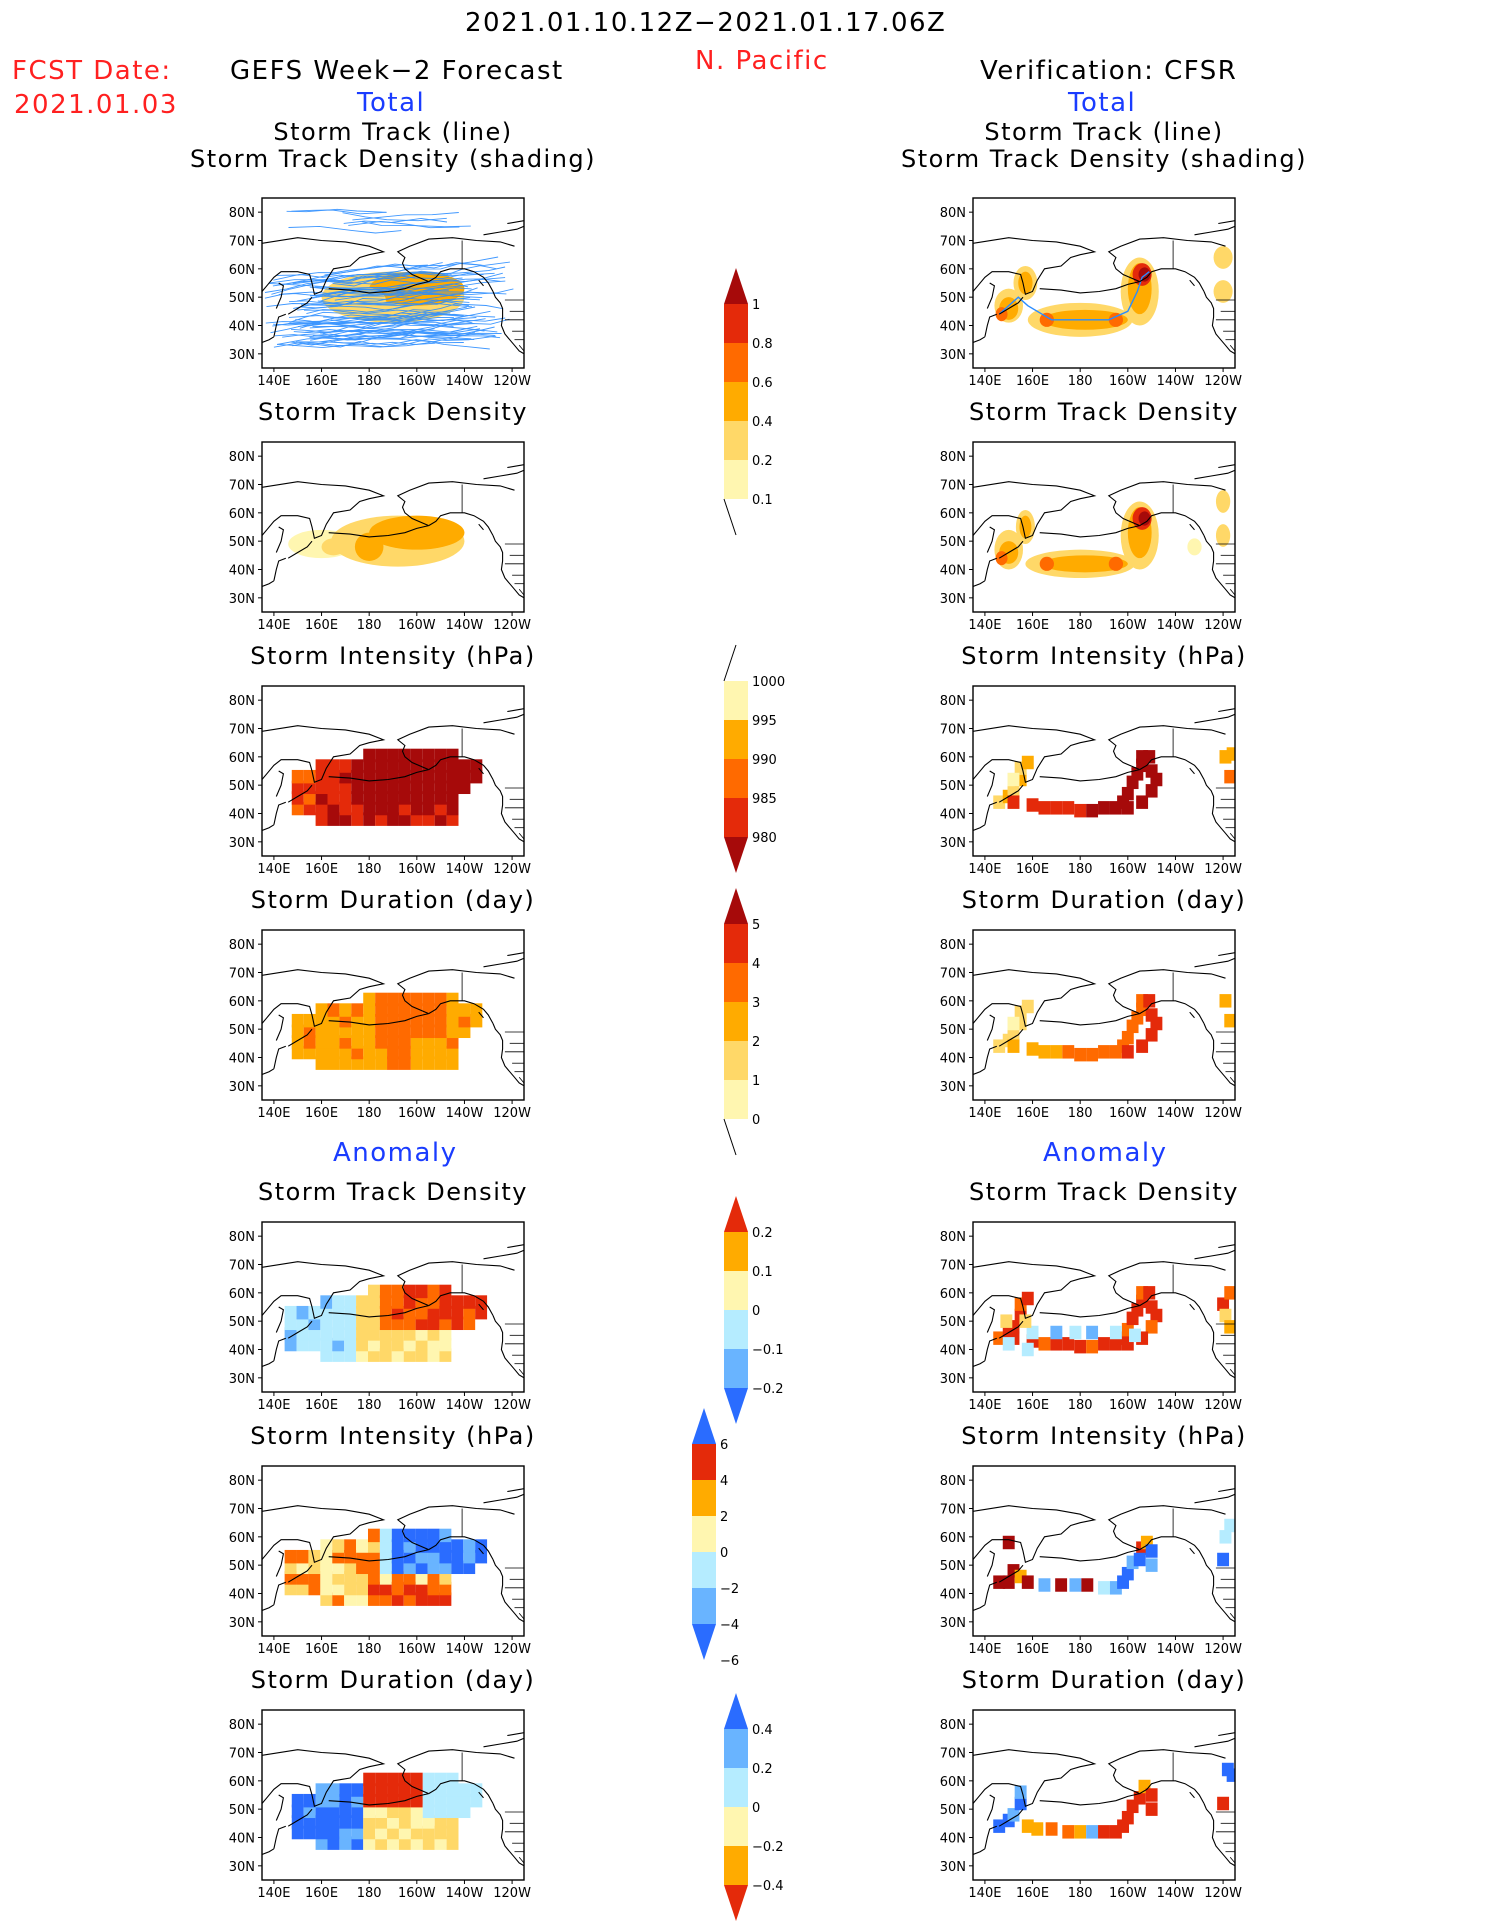 This screenshot has width=1487, height=1925. Describe the element at coordinates (984, 1893) in the screenshot. I see `x-tick-label: 140E` at that location.